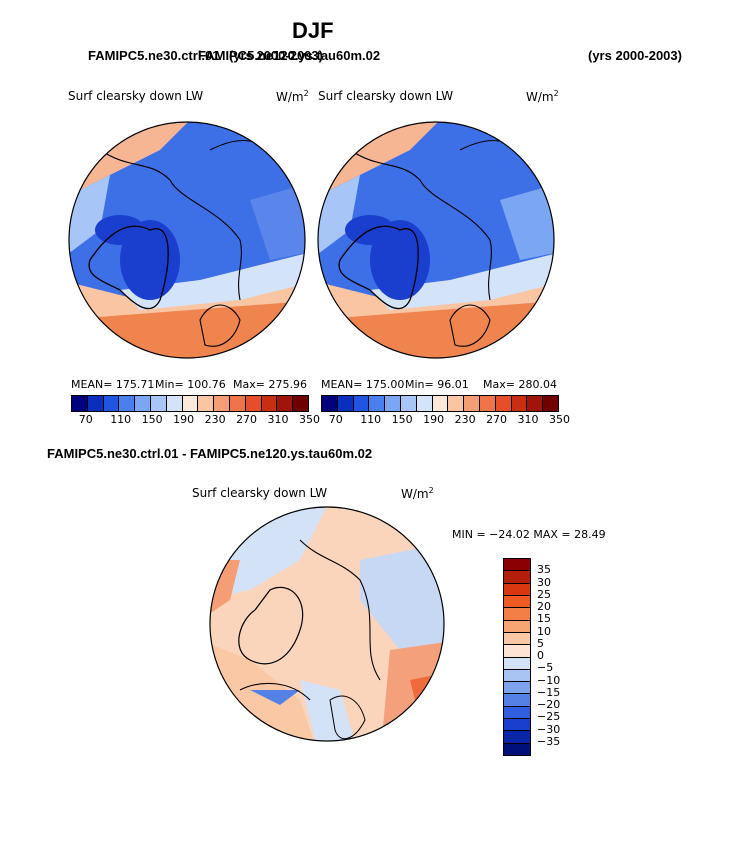  I want to click on colorbar-diff-tick-label: 35, so click(544, 570).